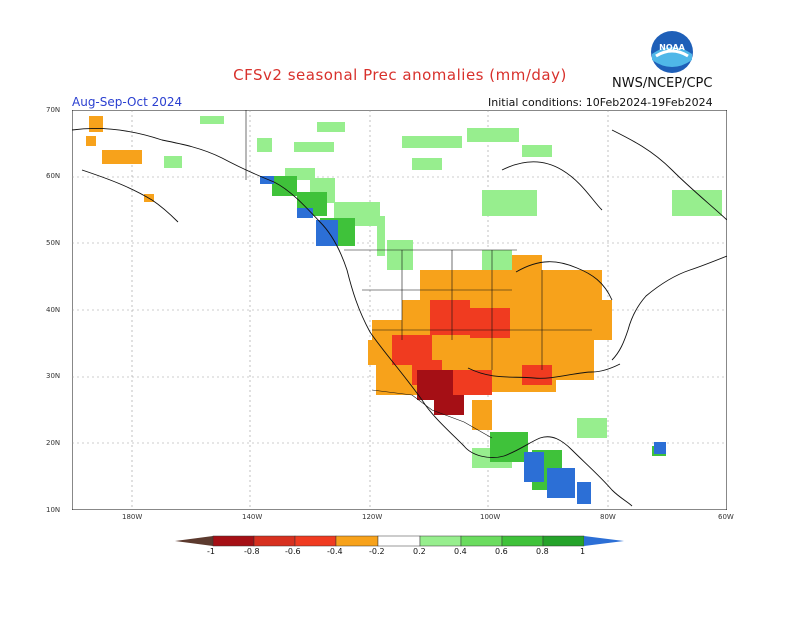  Describe the element at coordinates (211, 551) in the screenshot. I see `colorbar-label-minus1: -1` at that location.